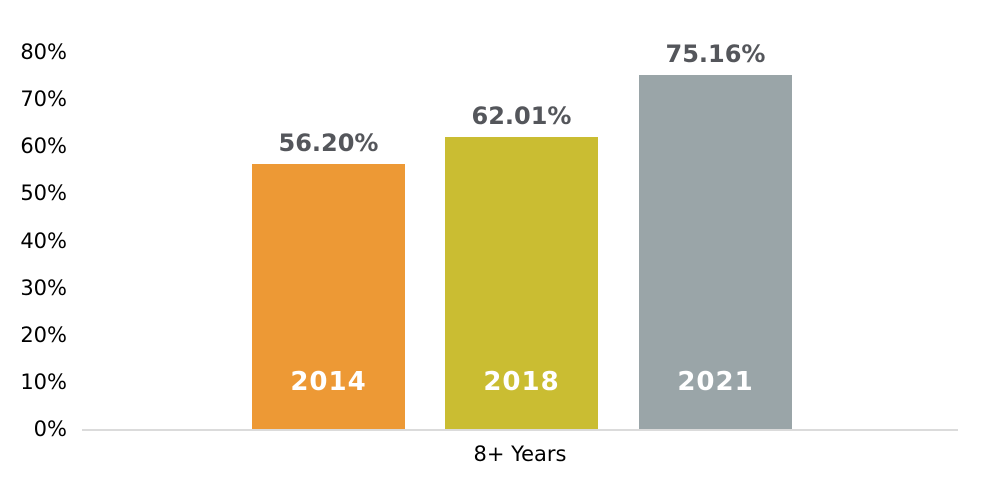  What do you see at coordinates (521, 382) in the screenshot?
I see `bar-year-label-2018: 2018` at bounding box center [521, 382].